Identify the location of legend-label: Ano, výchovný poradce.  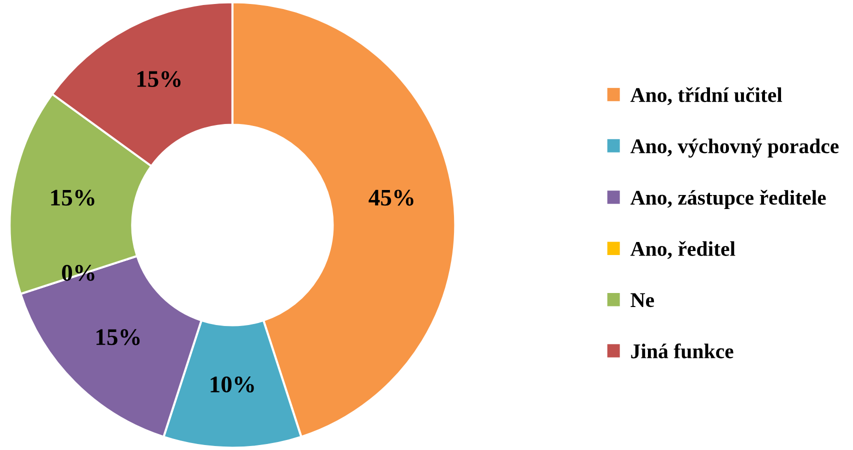
(734, 148).